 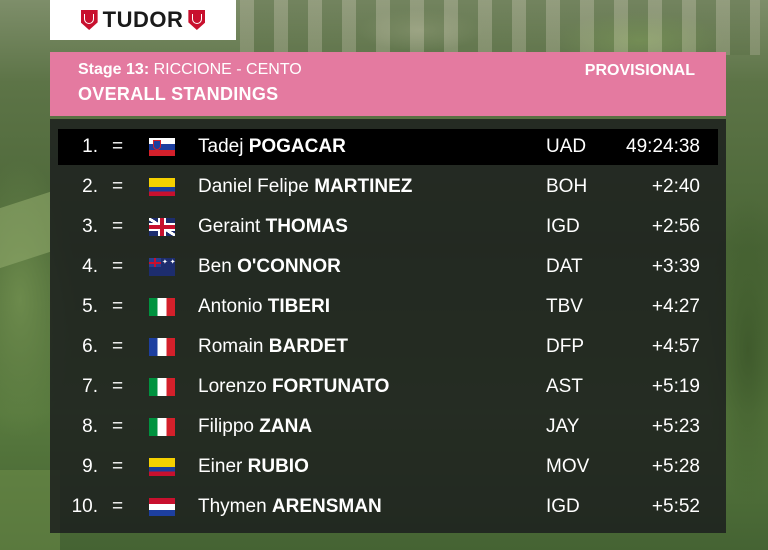 I want to click on team-code: JAY, so click(x=563, y=426).